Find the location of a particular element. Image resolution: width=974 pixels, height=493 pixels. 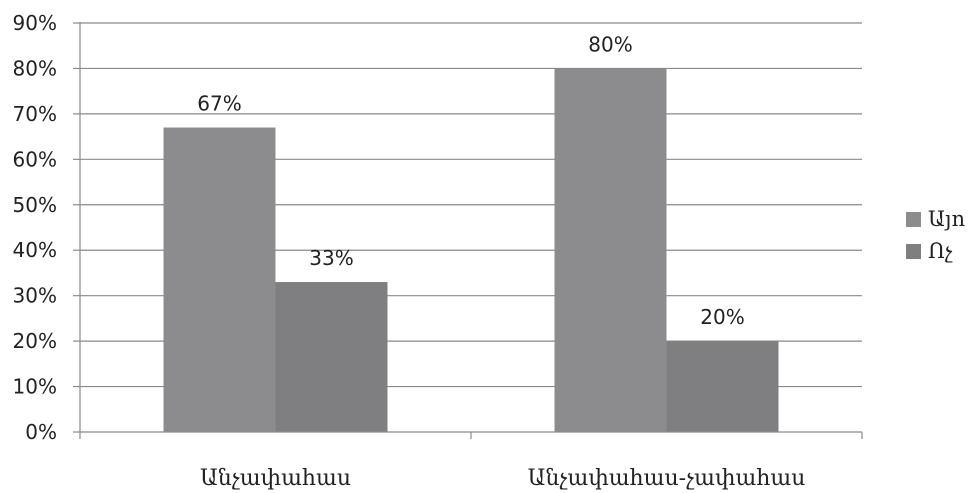

y-tick-label: 10% is located at coordinates (35, 387).